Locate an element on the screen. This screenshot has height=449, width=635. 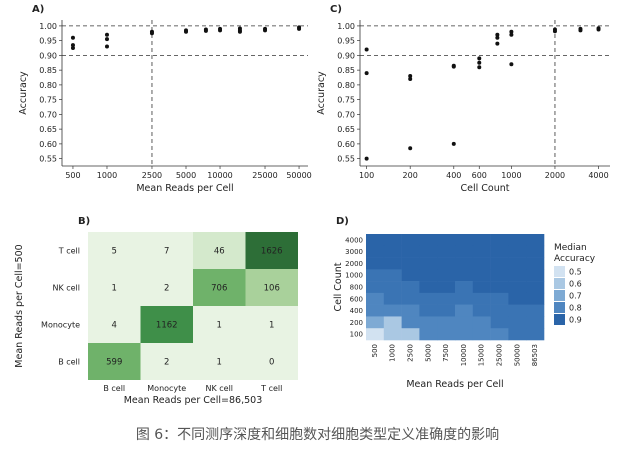
y-tick-label: 0.85 is located at coordinates (48, 70).